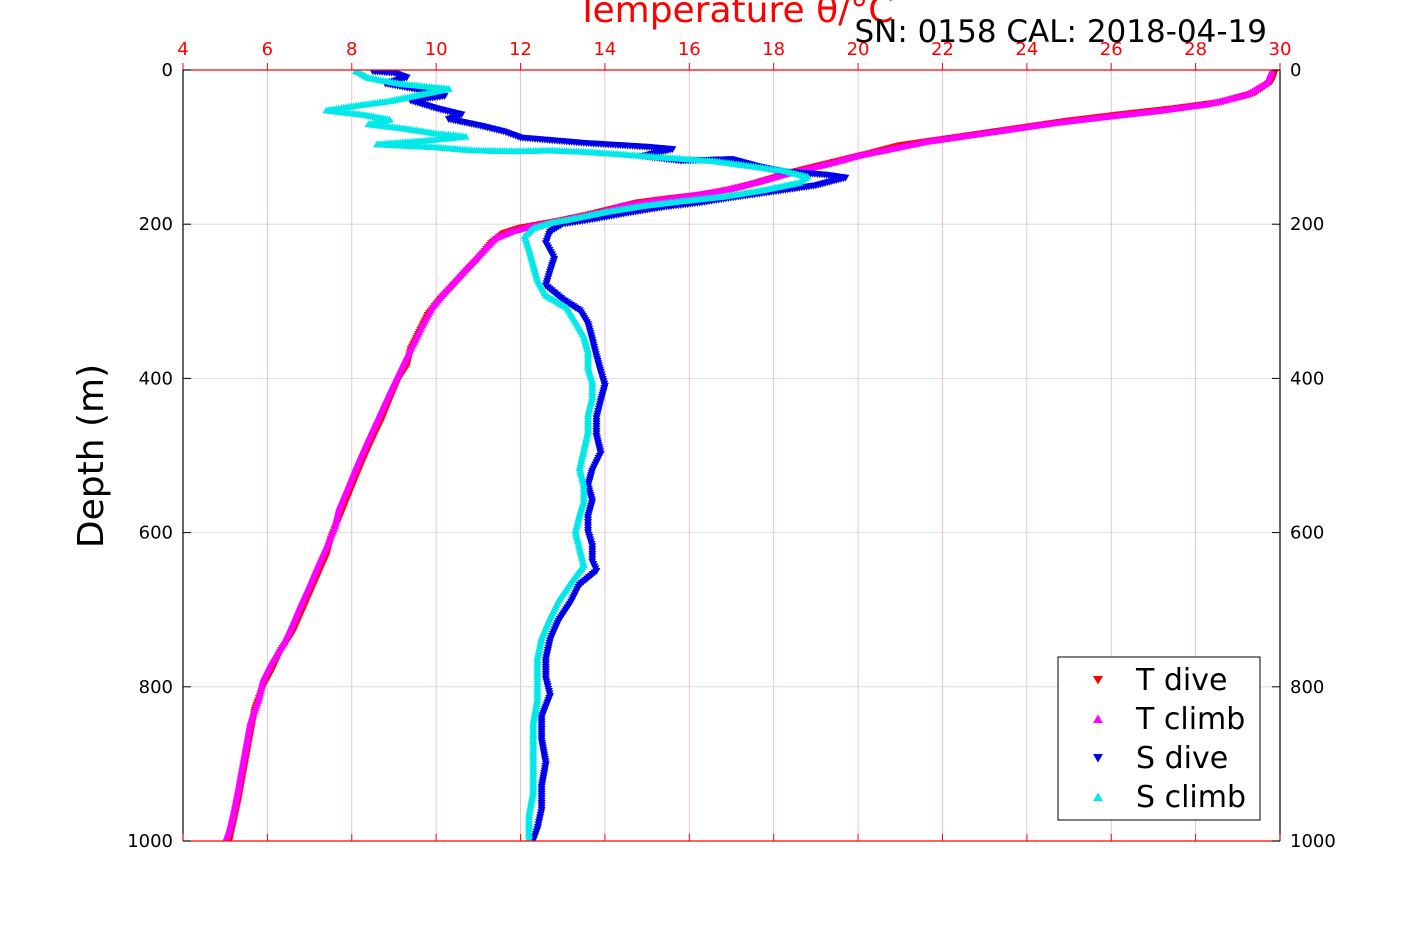 Image resolution: width=1417 pixels, height=945 pixels. What do you see at coordinates (156, 224) in the screenshot?
I see `y-tick-label-left: 200` at bounding box center [156, 224].